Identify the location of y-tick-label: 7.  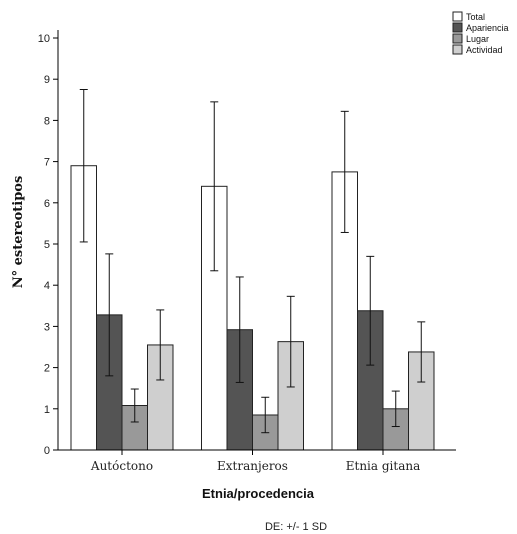
(47, 163).